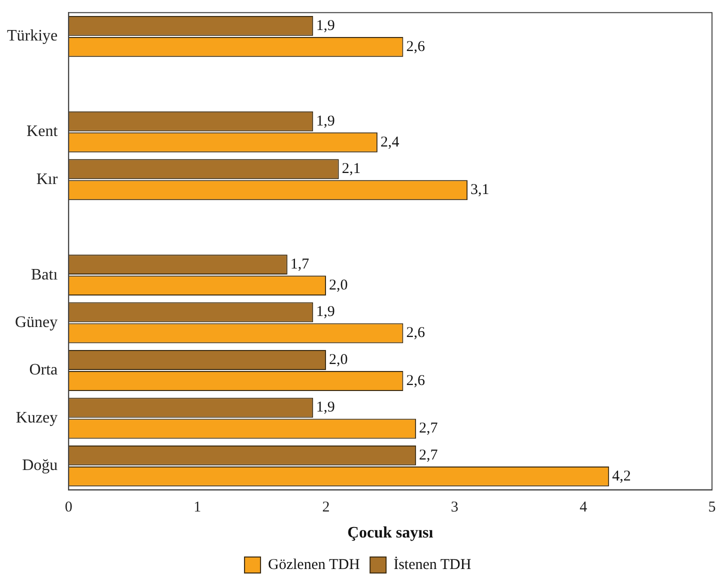 This screenshot has width=720, height=587. Describe the element at coordinates (37, 417) in the screenshot. I see `y-tick-label: Kuzey` at that location.